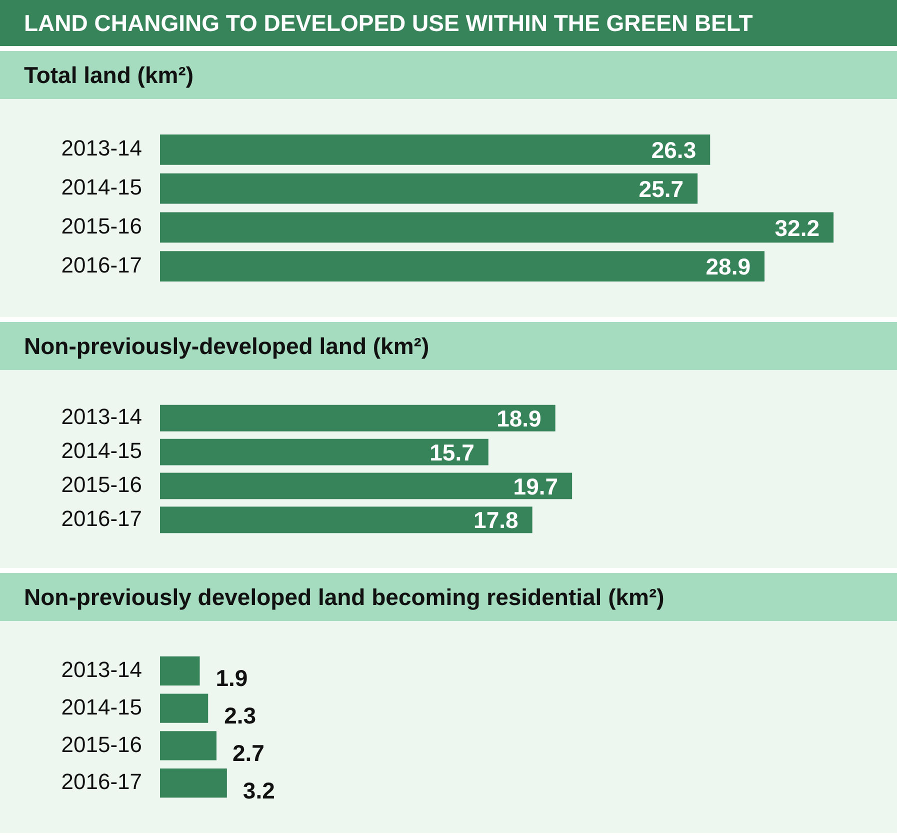 The image size is (897, 836). Describe the element at coordinates (673, 149) in the screenshot. I see `data-label: 26.3` at that location.